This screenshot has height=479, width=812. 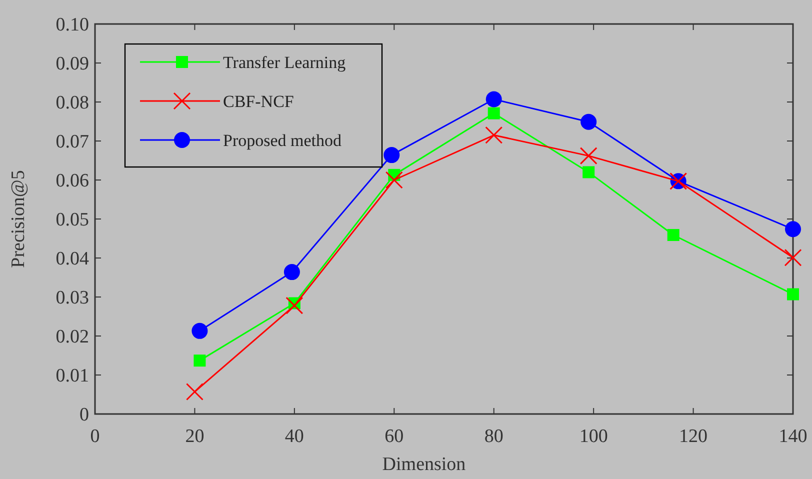 What do you see at coordinates (72, 103) in the screenshot?
I see `y-tick-label: 0.08` at bounding box center [72, 103].